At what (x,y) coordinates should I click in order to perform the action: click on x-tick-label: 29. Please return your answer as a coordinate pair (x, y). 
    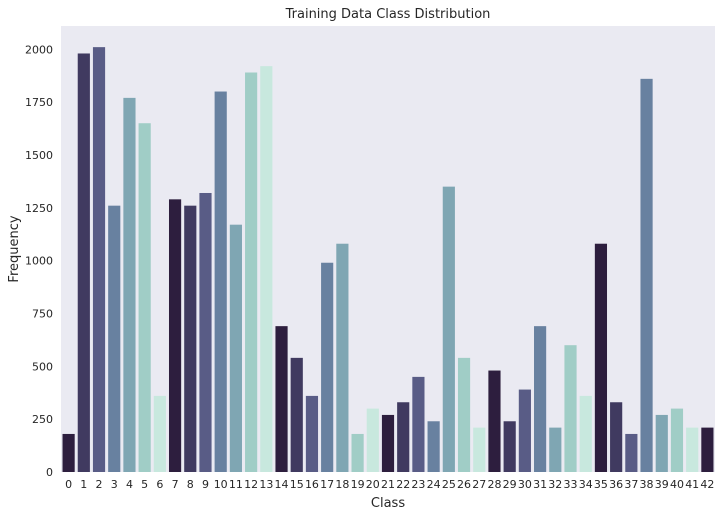
    Looking at the image, I should click on (510, 484).